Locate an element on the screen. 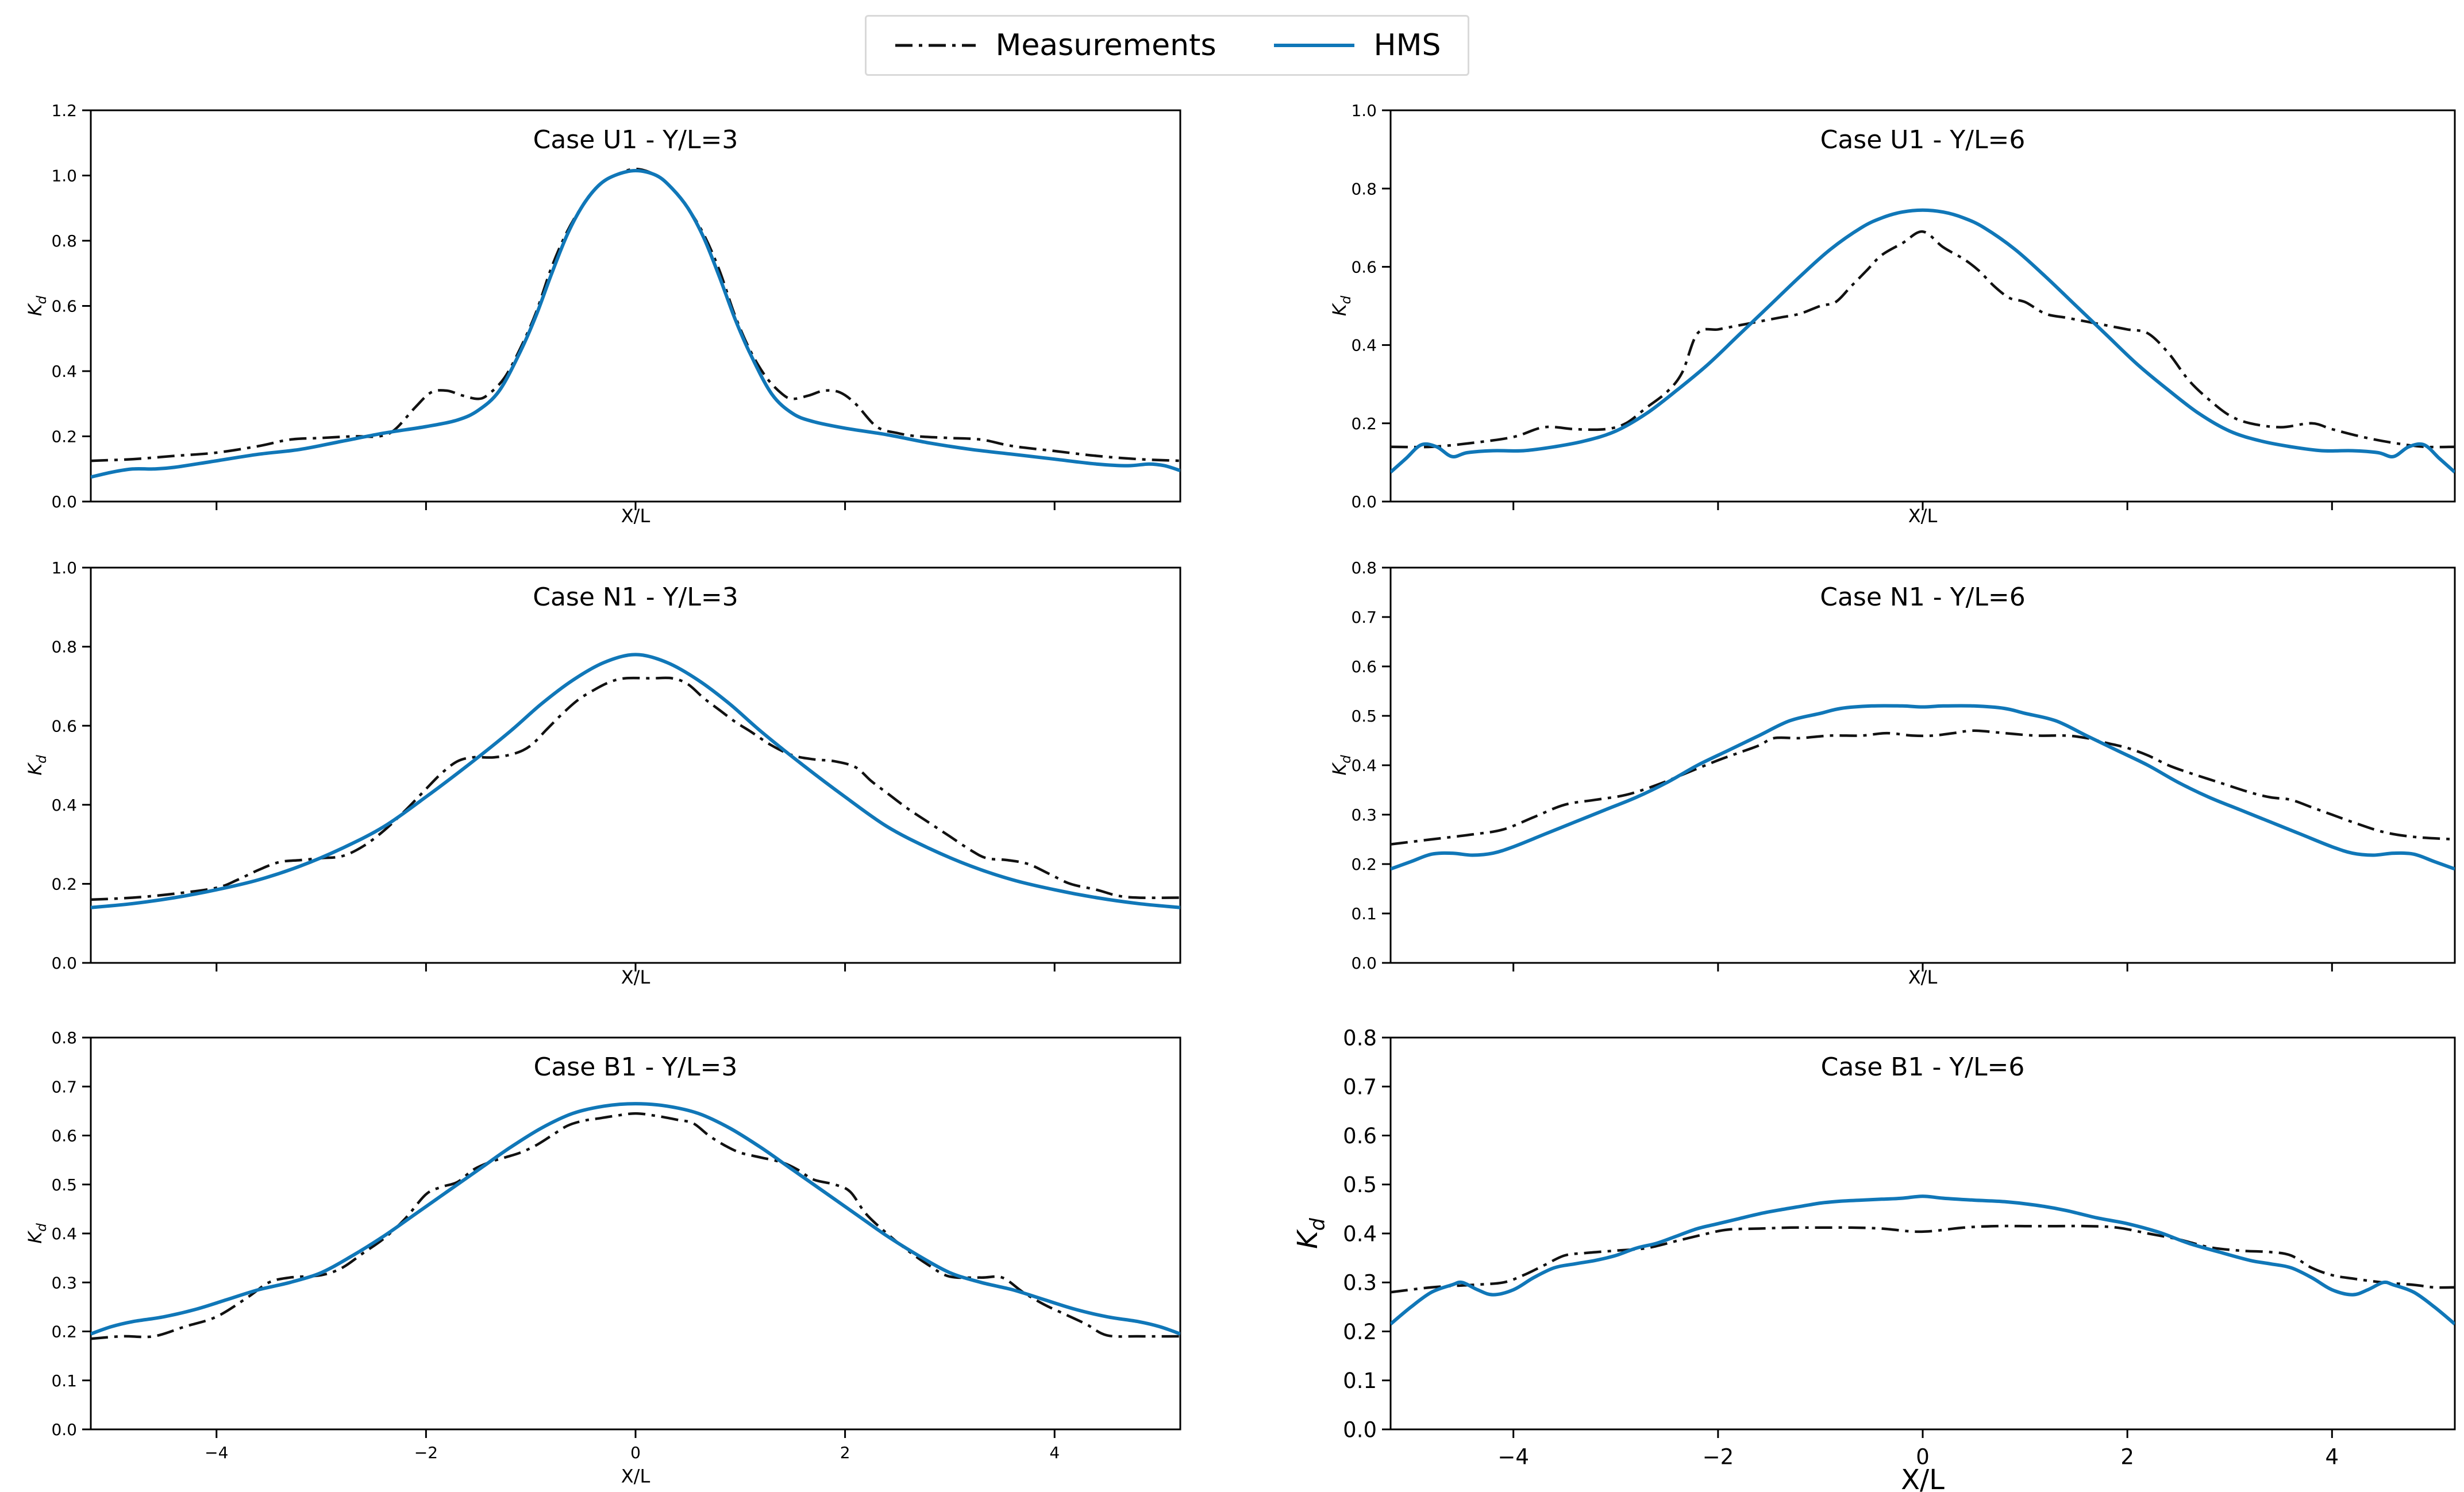 The image size is (2464, 1492). legend: Measurements HMS is located at coordinates (1167, 46).